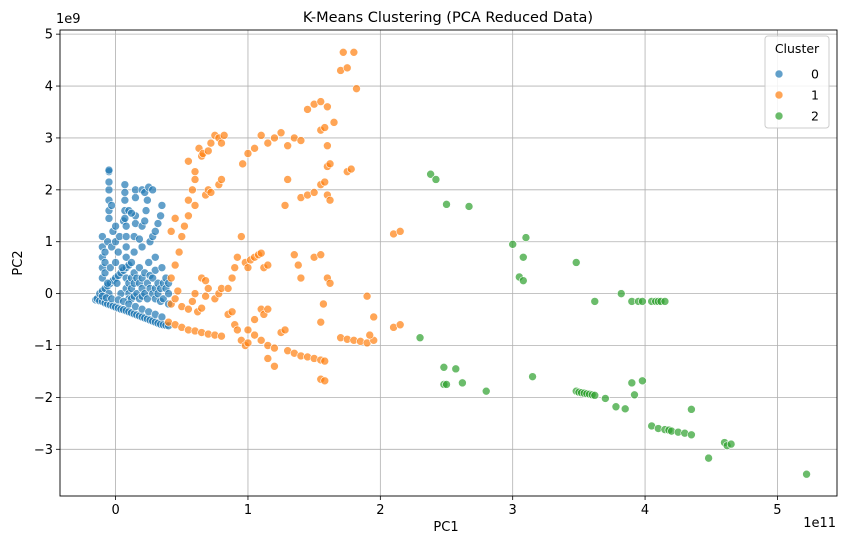  Describe the element at coordinates (513, 510) in the screenshot. I see `x-tick-label: 3` at that location.